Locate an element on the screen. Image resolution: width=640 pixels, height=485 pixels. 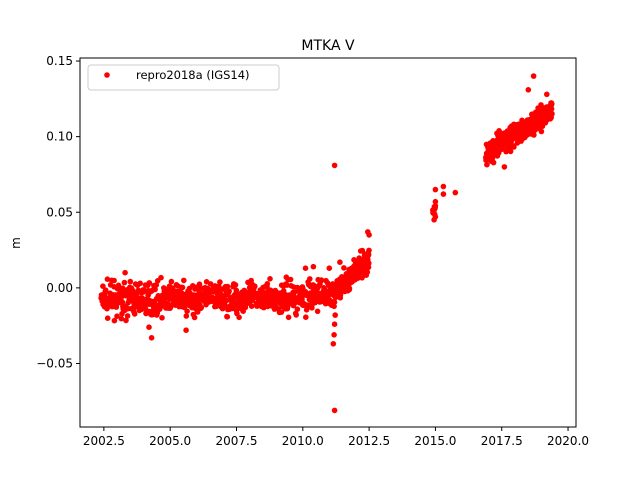
x-tick-label: 2012.5 is located at coordinates (369, 441).